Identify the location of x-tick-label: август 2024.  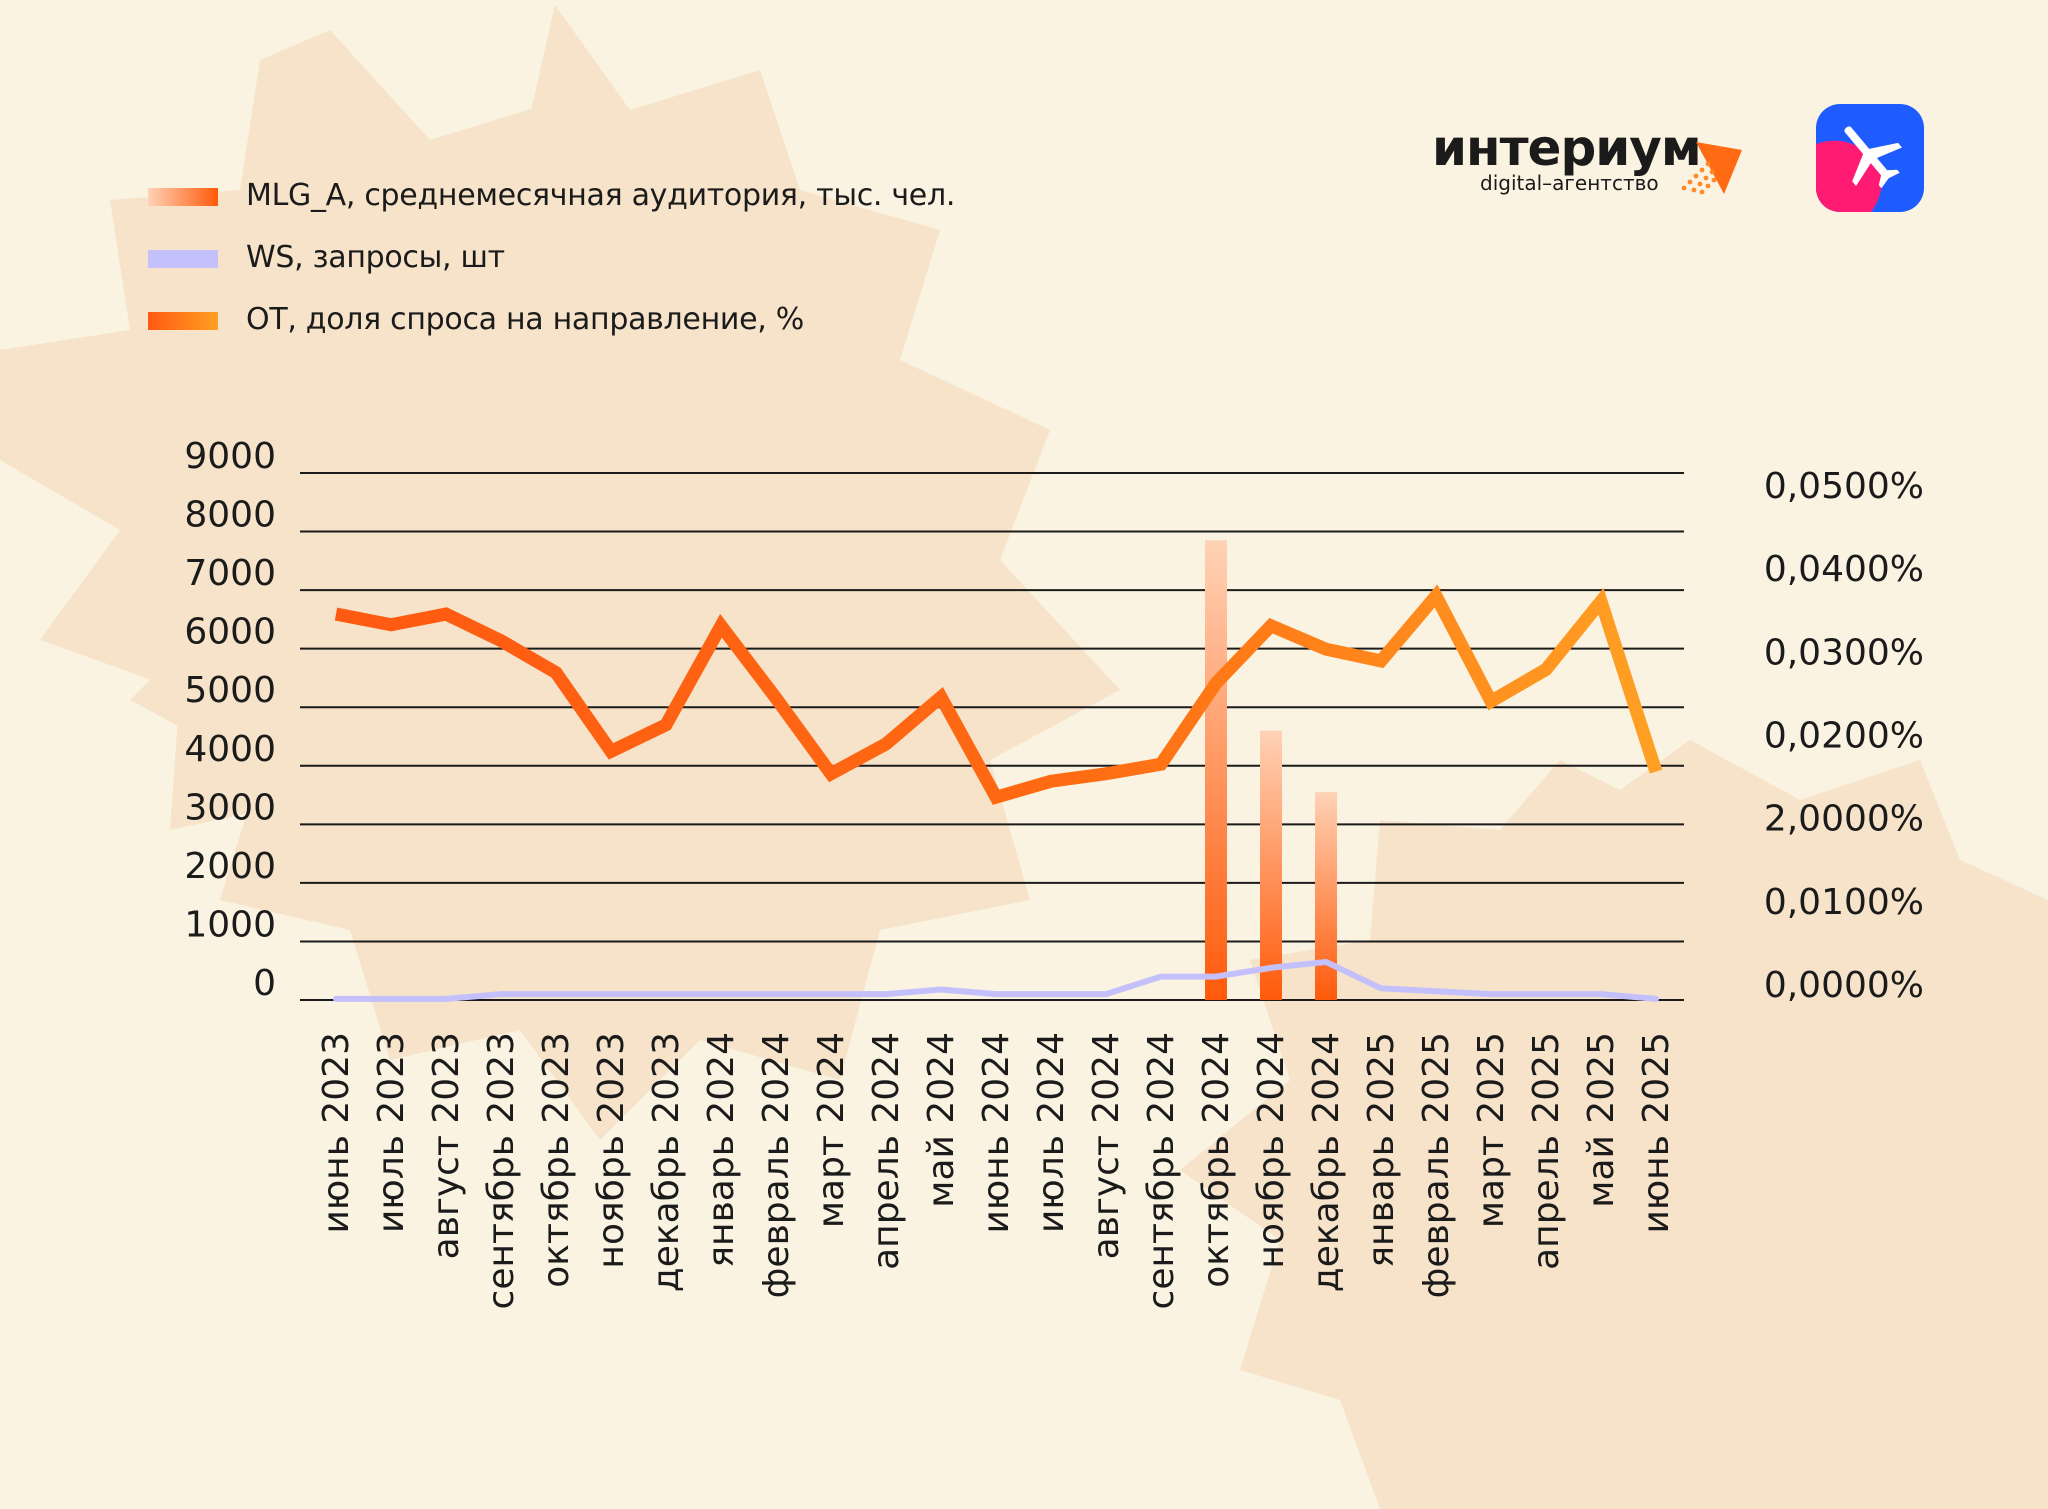
(1106, 1145).